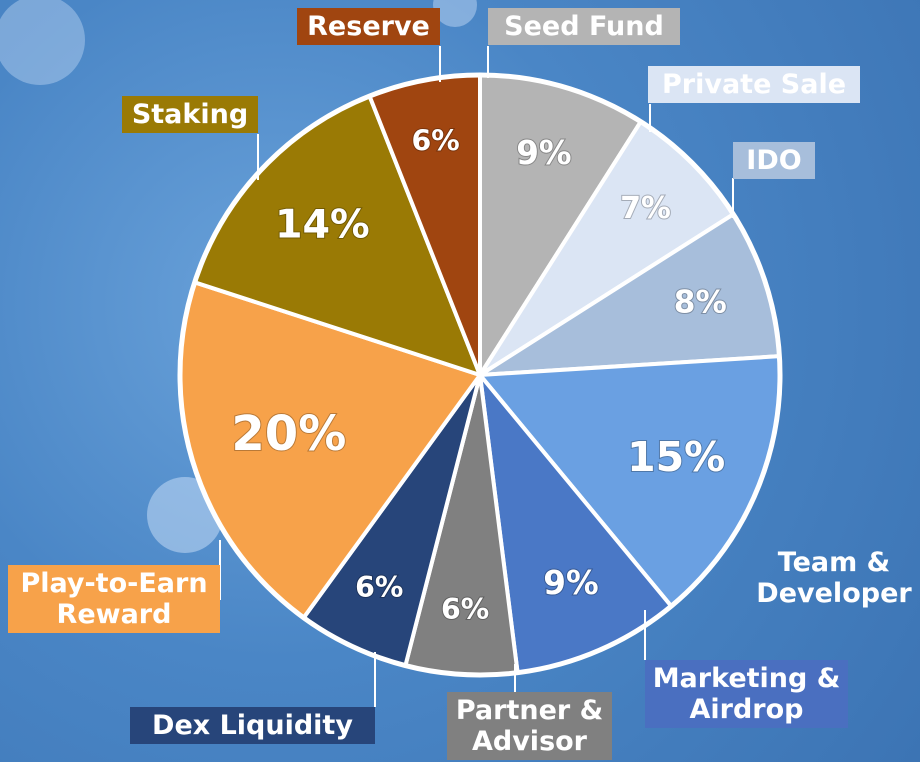 This screenshot has width=920, height=762. Describe the element at coordinates (754, 84) in the screenshot. I see `category-label: Private Sale` at that location.